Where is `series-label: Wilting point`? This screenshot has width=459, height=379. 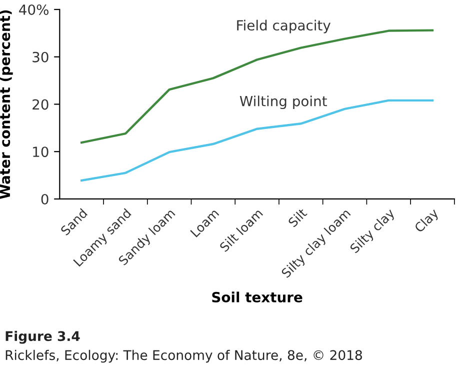
series-label: Wilting point is located at coordinates (283, 103).